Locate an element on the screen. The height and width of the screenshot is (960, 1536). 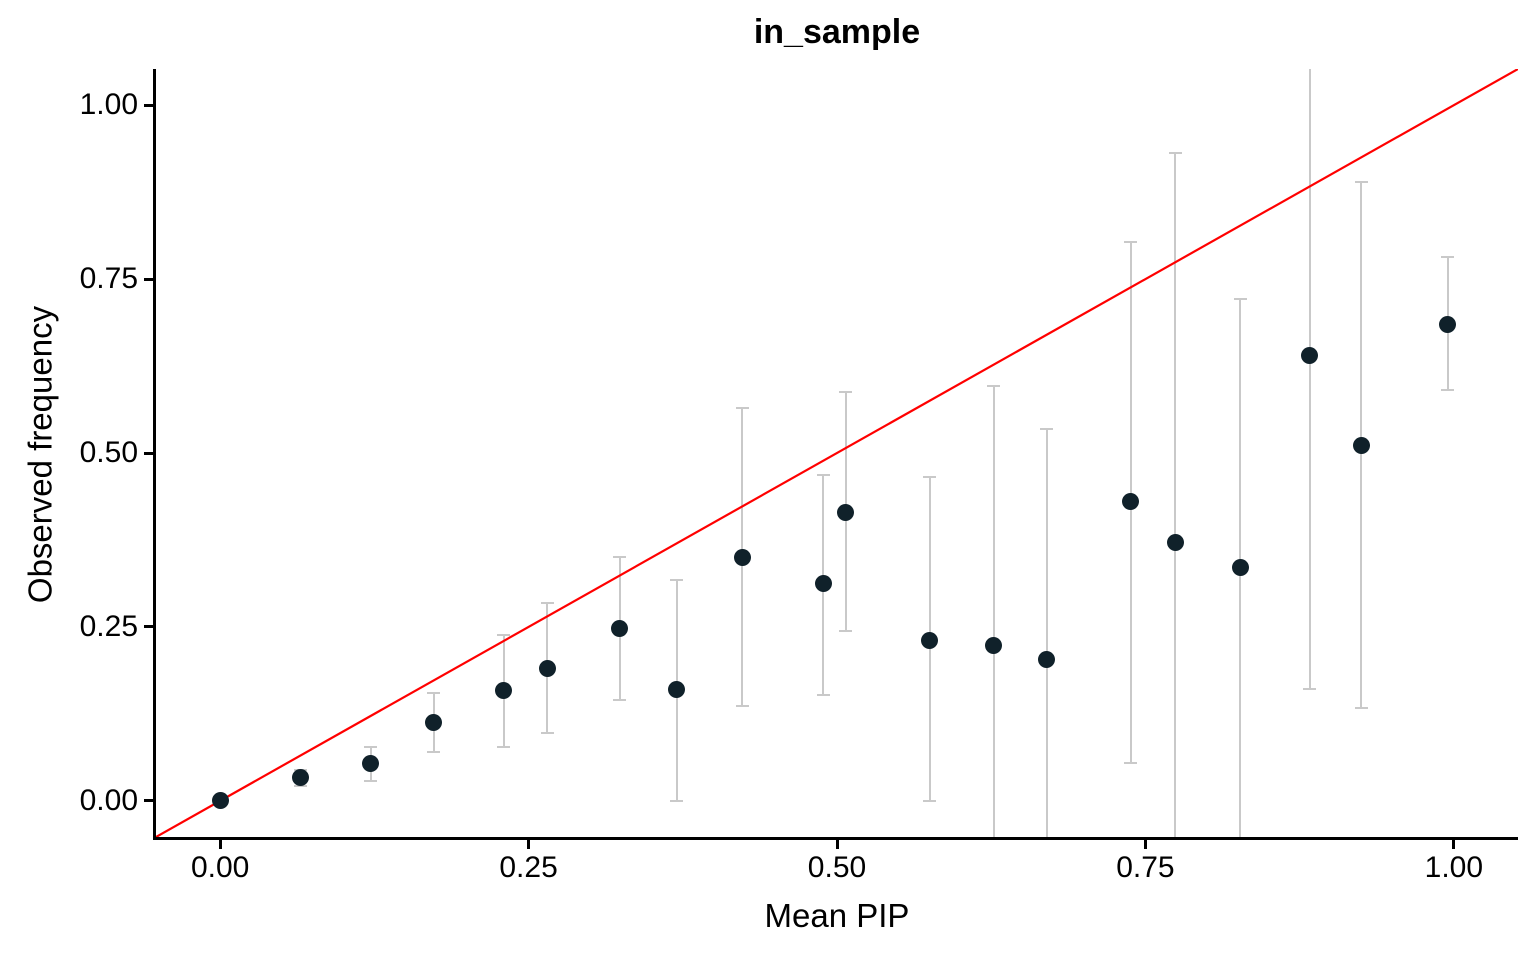
plot-title: in_sample is located at coordinates (837, 32).